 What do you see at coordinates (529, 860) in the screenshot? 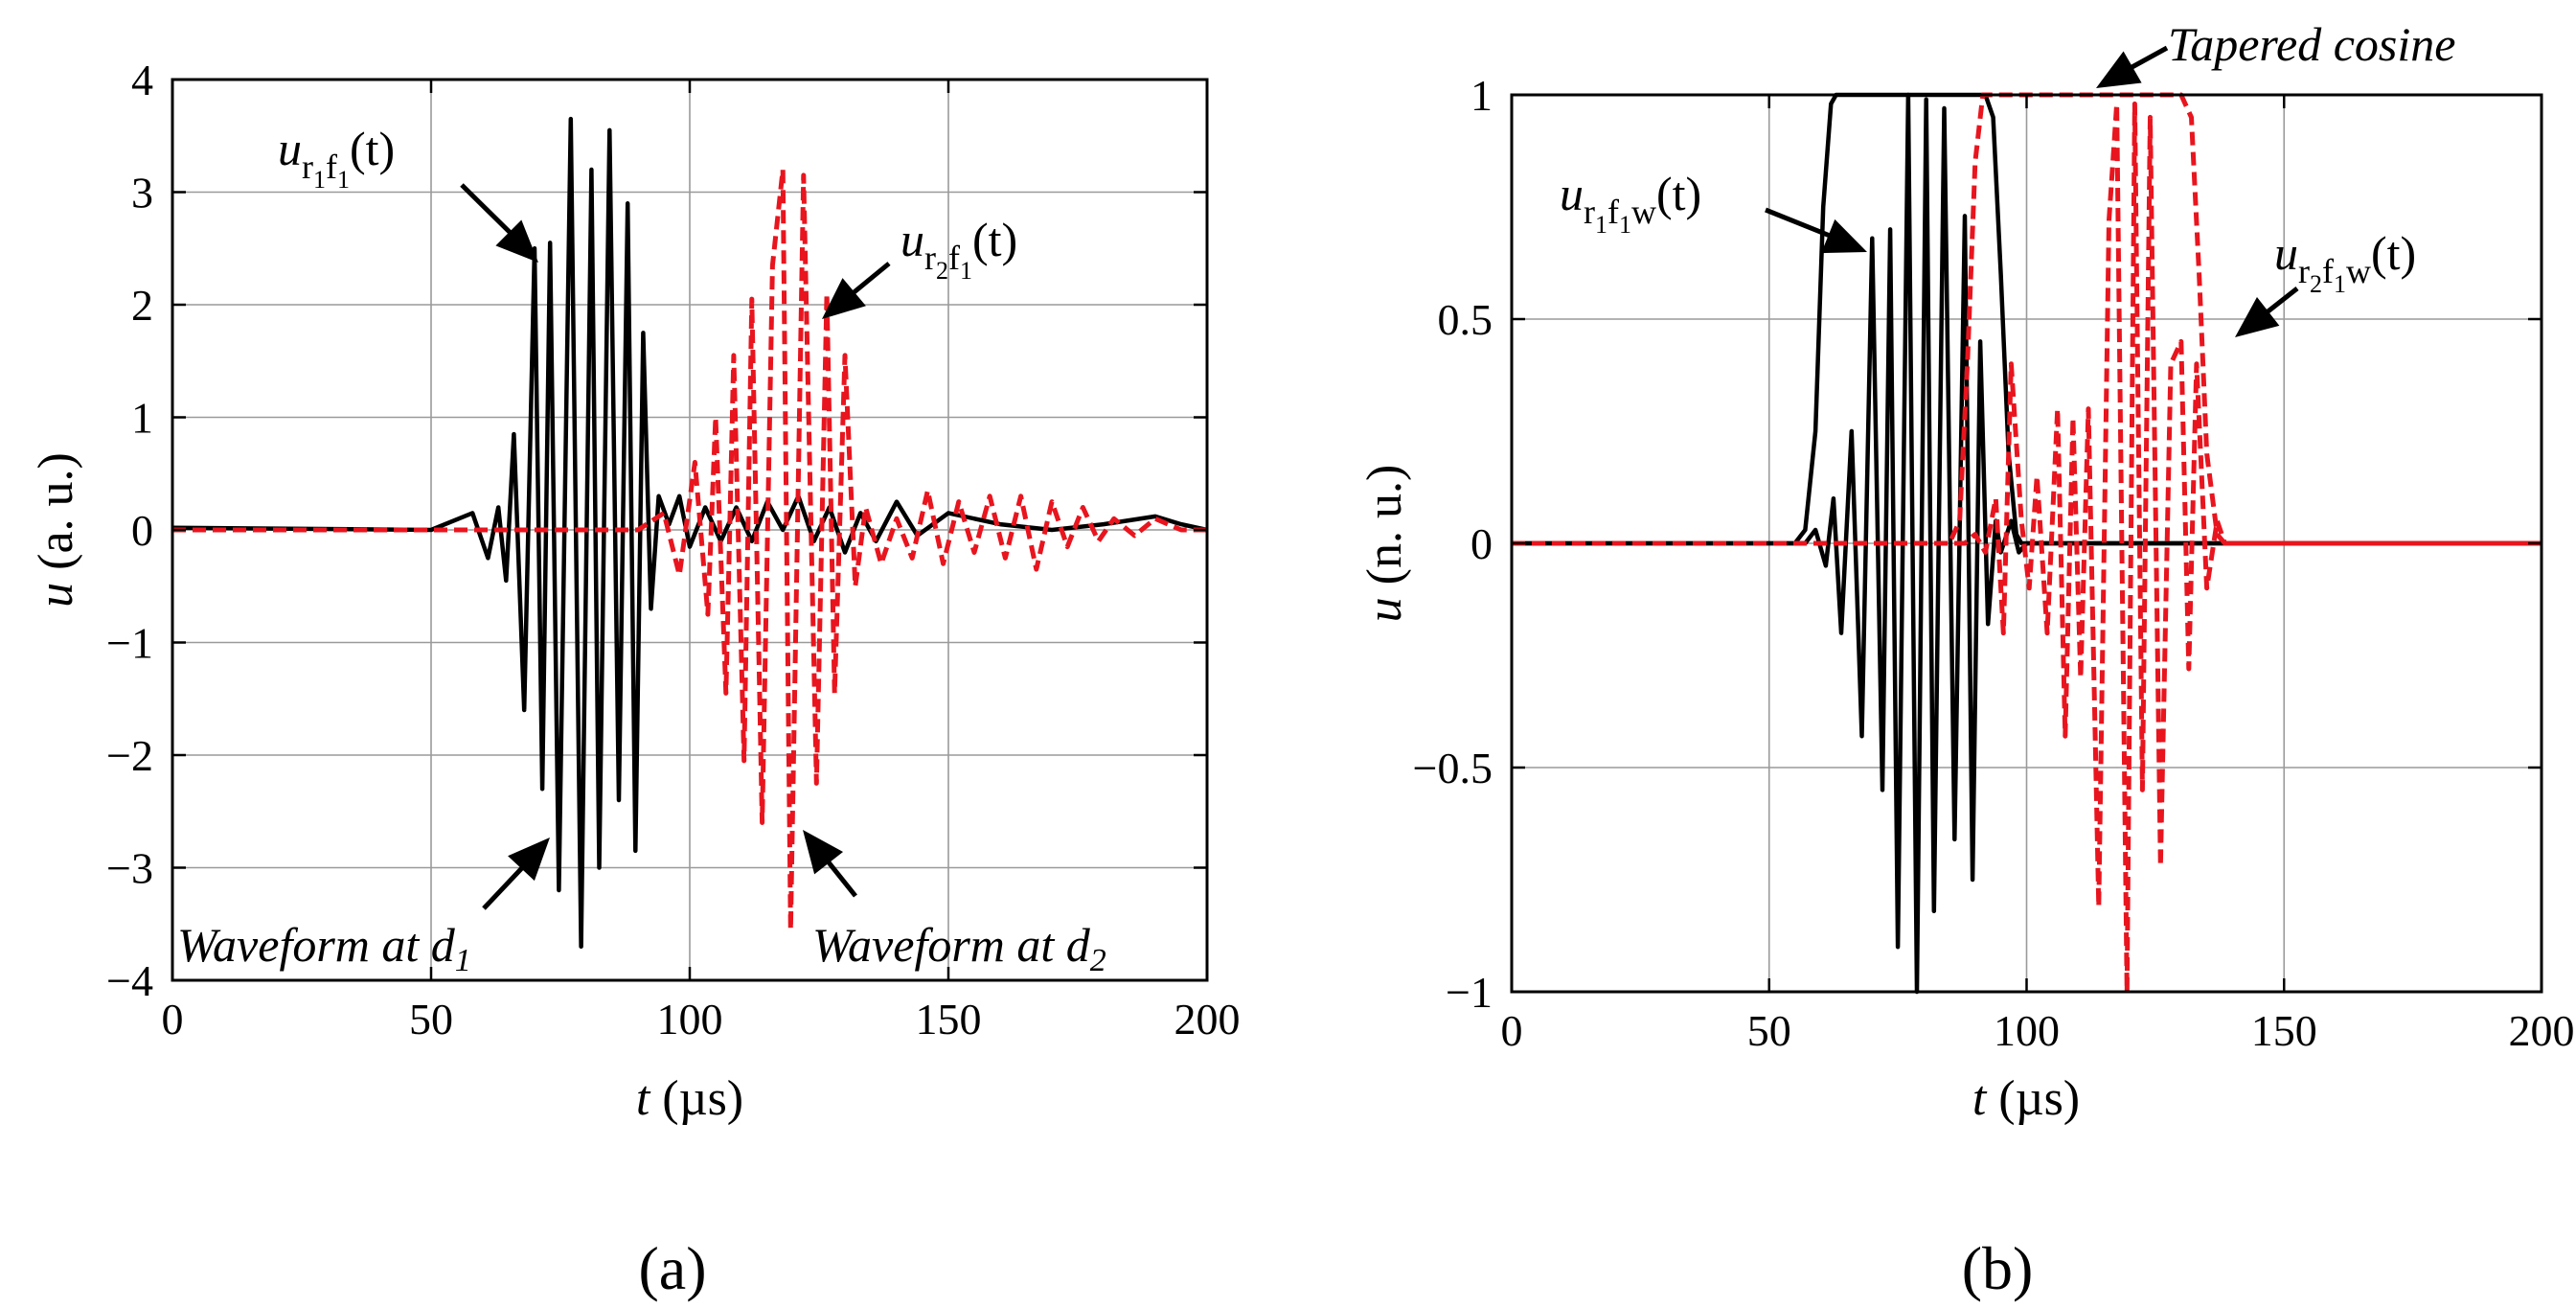
I see `annotation-arrow-head-d1` at bounding box center [529, 860].